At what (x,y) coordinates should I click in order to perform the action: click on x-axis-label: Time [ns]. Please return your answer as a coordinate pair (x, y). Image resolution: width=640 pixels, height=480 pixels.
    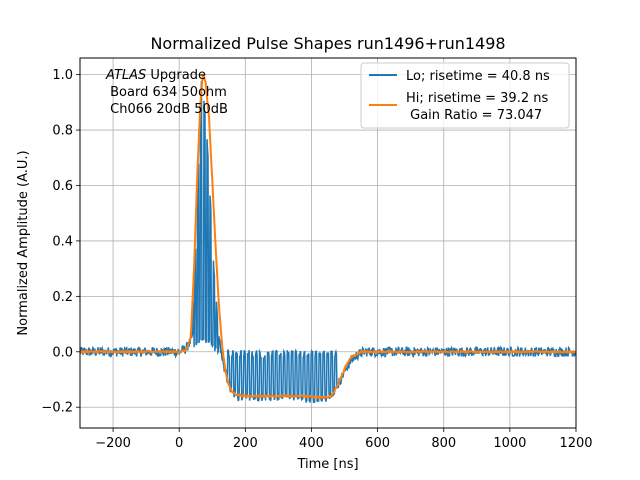
    Looking at the image, I should click on (327, 464).